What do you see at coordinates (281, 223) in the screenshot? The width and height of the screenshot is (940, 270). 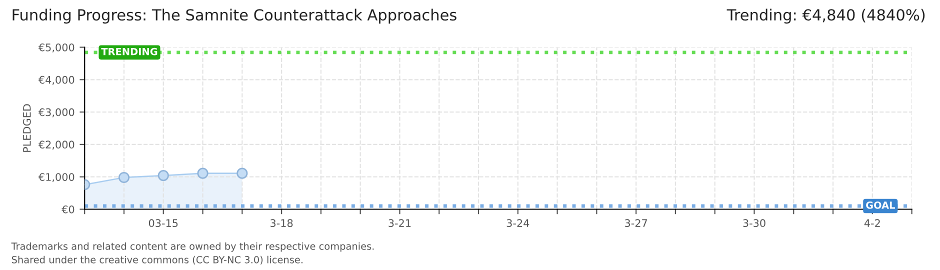 I see `x-tick-label: 3-18` at bounding box center [281, 223].